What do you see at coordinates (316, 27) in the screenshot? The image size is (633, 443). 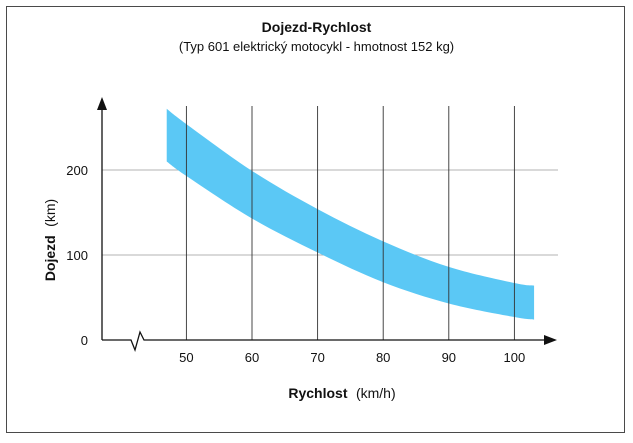 I see `chart-title: Dojezd-Rychlost` at bounding box center [316, 27].